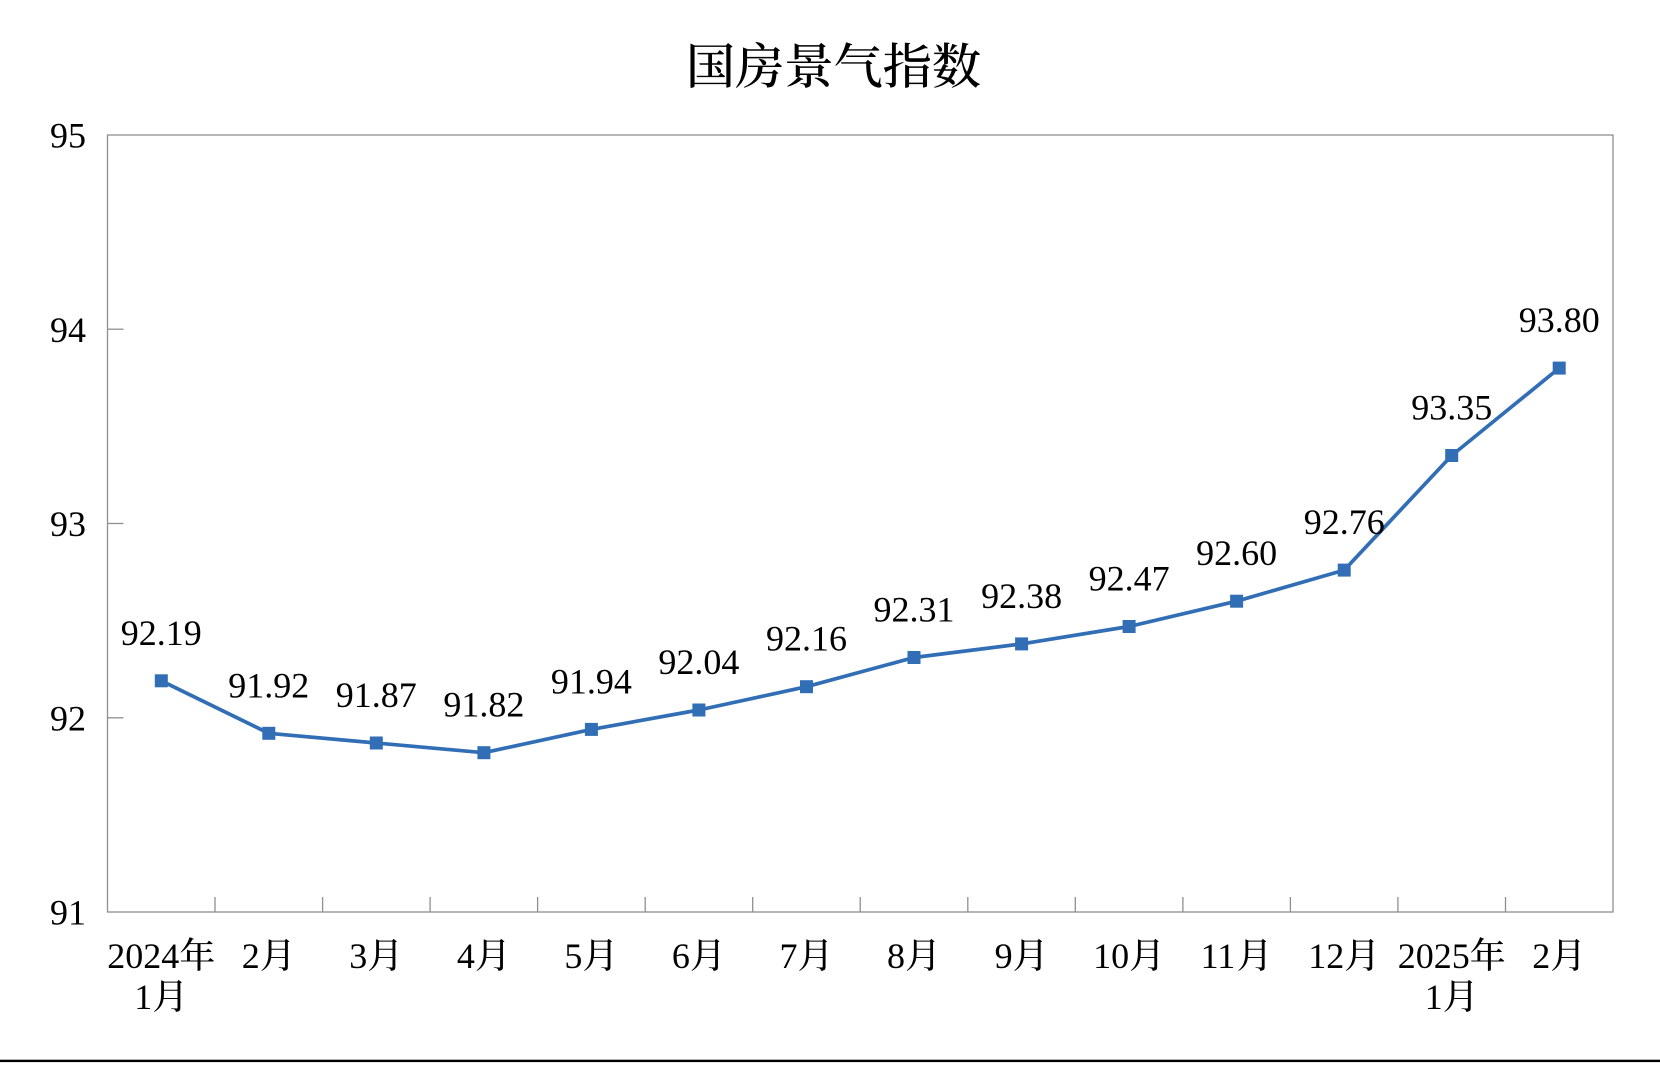 The height and width of the screenshot is (1068, 1660). What do you see at coordinates (1559, 320) in the screenshot?
I see `svg-text: 93.80` at bounding box center [1559, 320].